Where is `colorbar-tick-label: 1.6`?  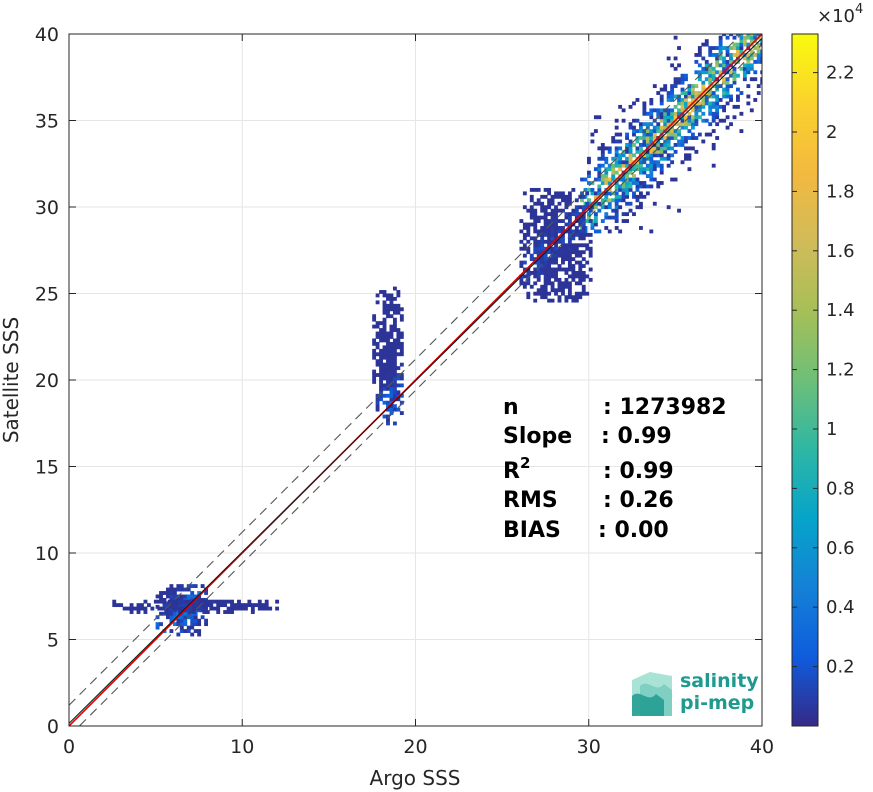 colorbar-tick-label: 1.6 is located at coordinates (840, 251).